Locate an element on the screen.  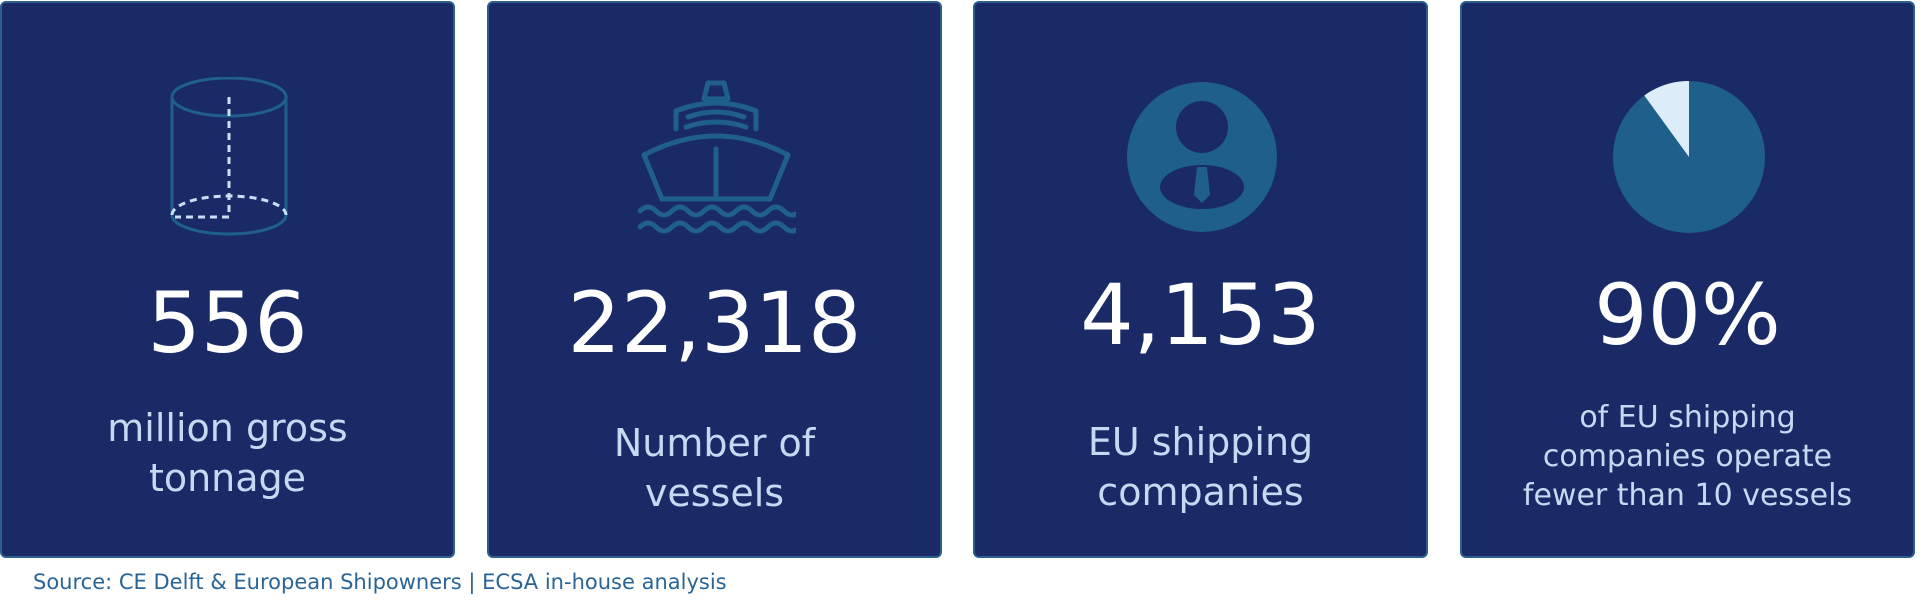
pie-icon is located at coordinates (1689, 156).